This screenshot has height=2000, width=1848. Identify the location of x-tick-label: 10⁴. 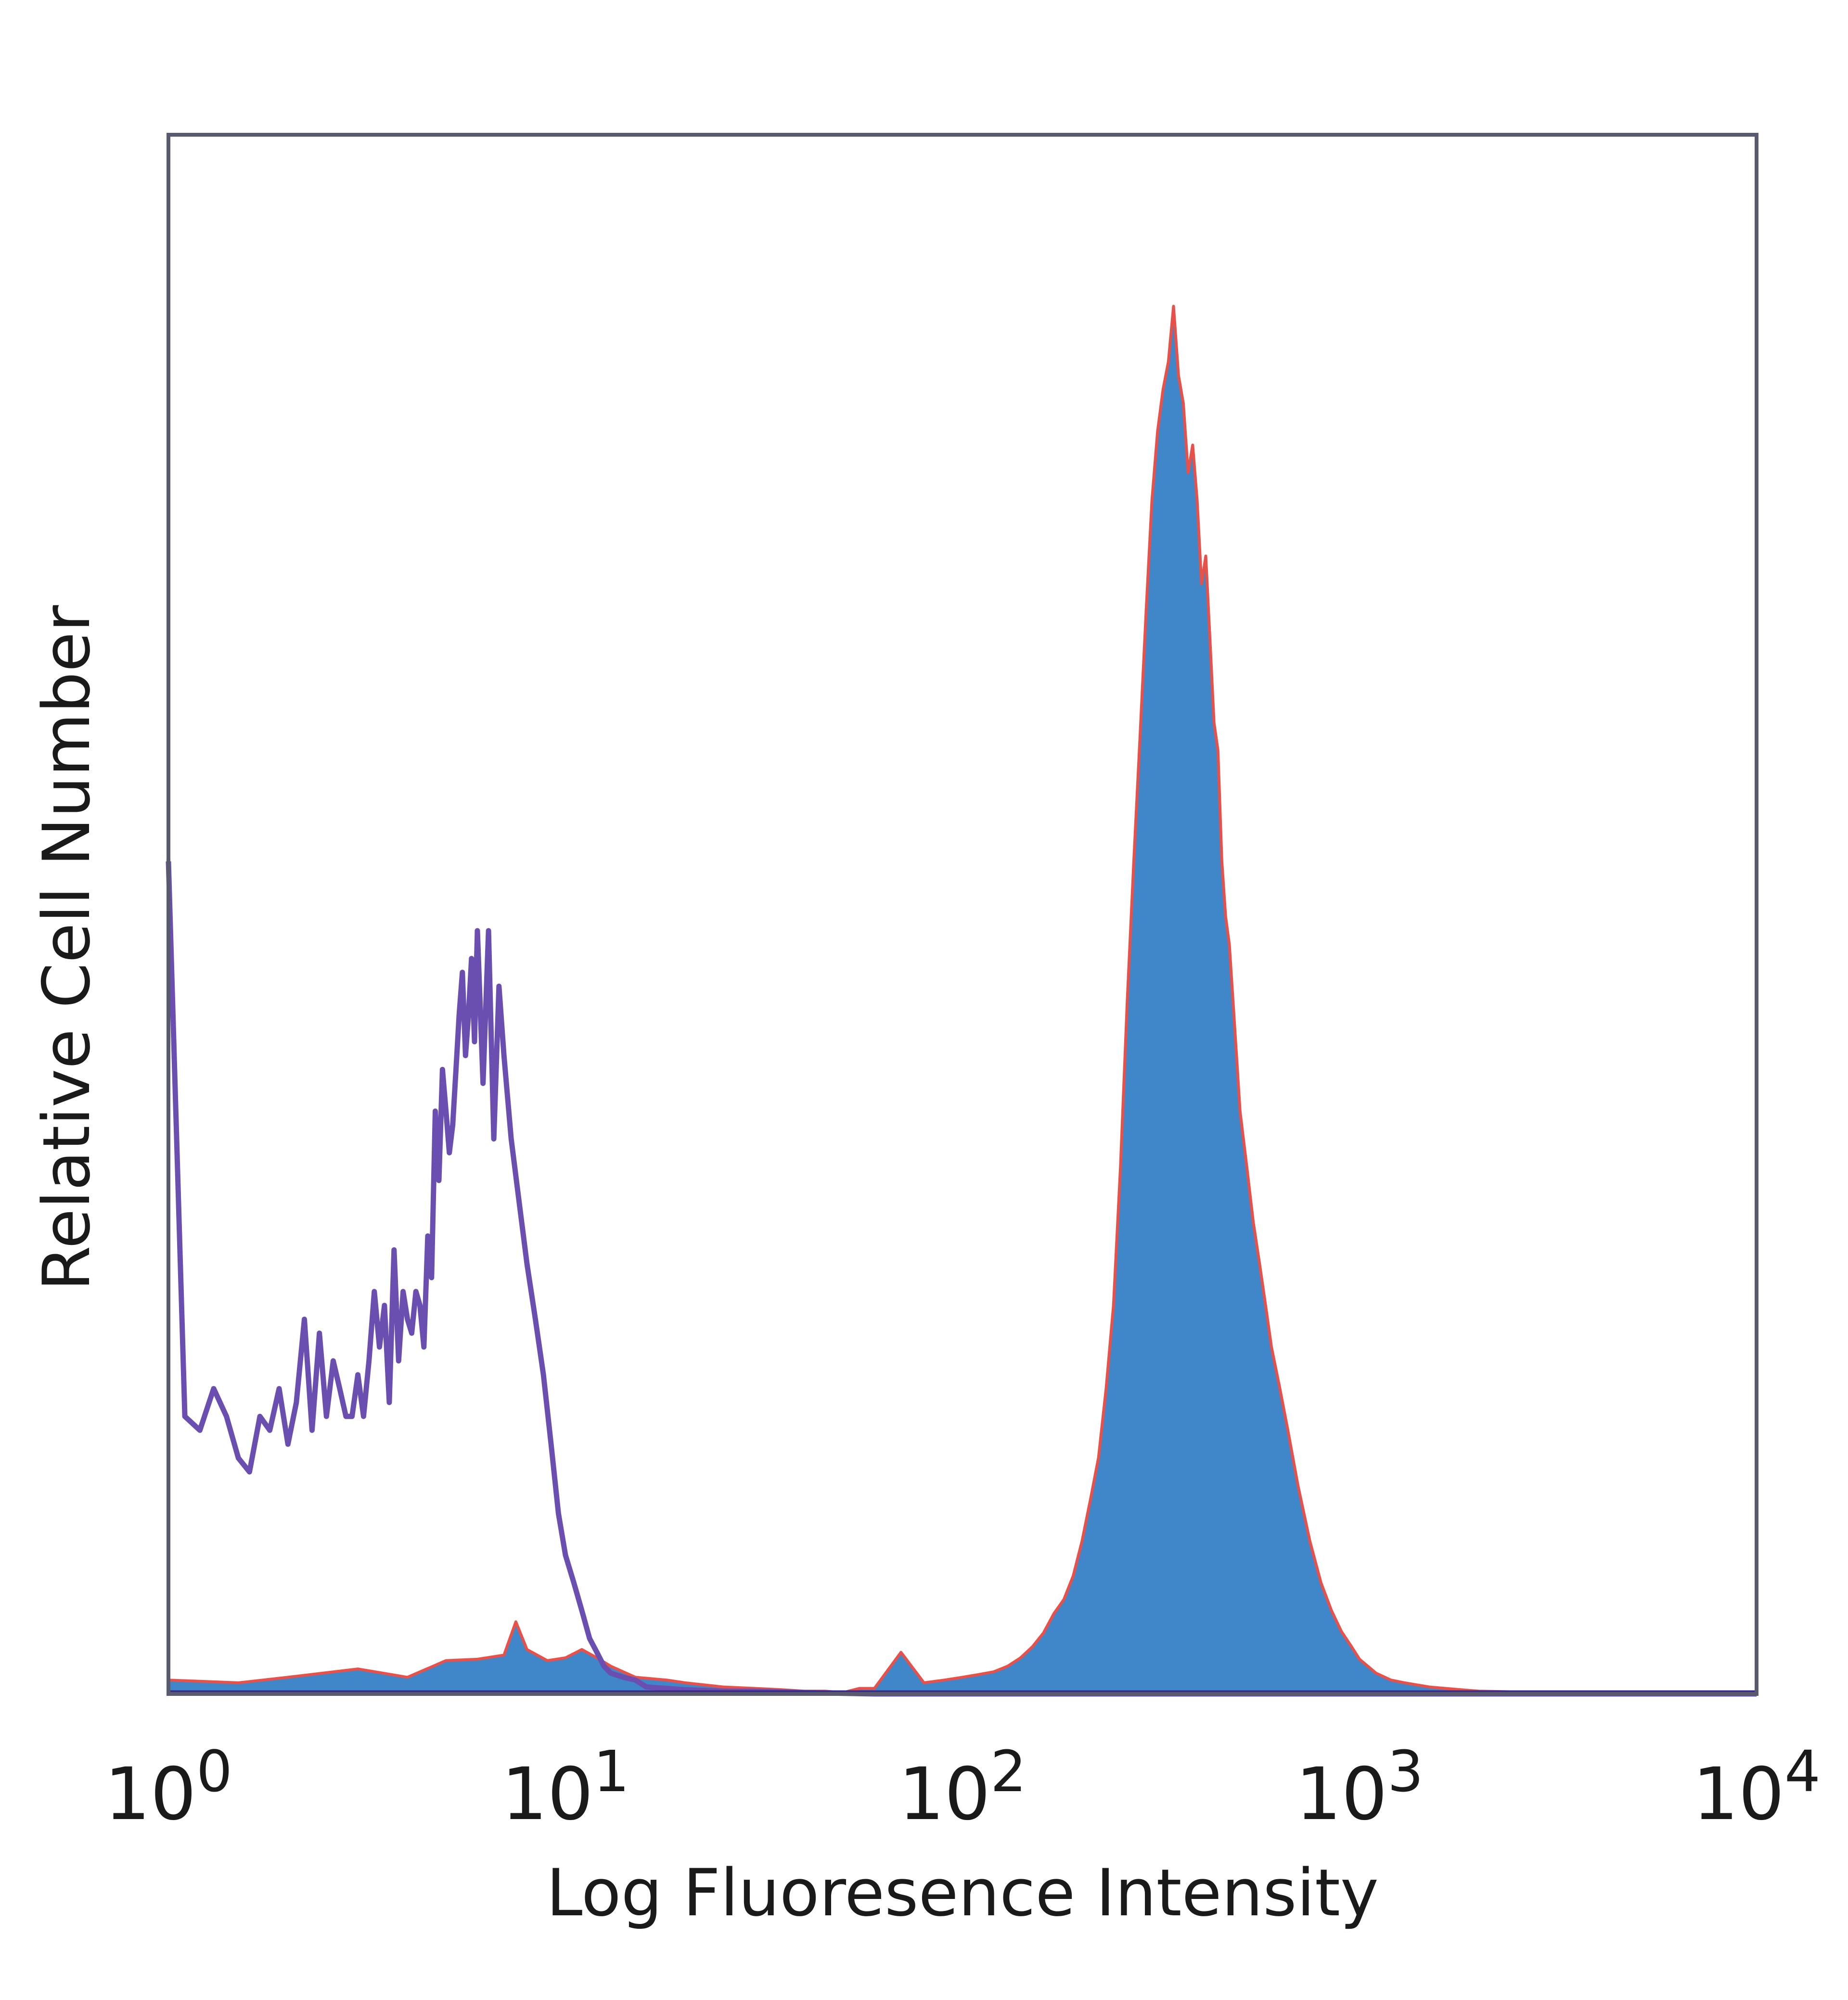
(1757, 1787).